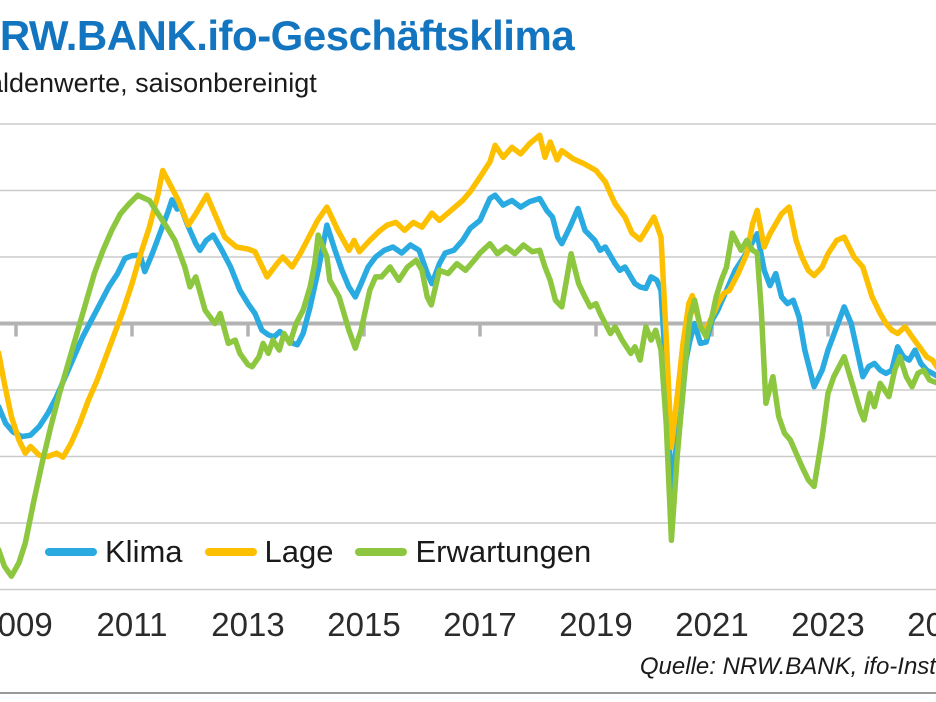  Describe the element at coordinates (596, 624) in the screenshot. I see `year-label: 2019` at that location.